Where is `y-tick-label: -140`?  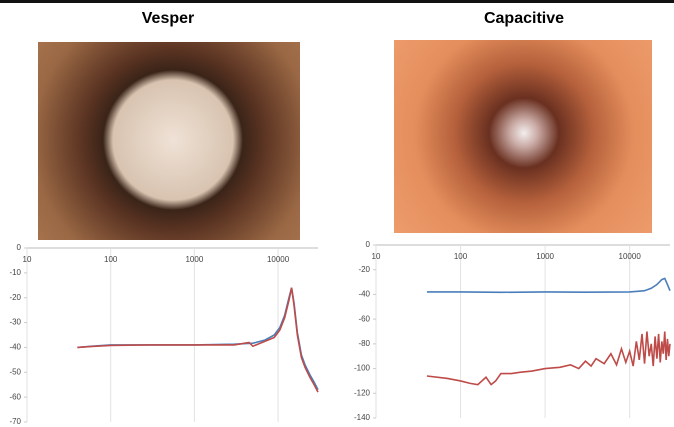
y-tick-label: -140 is located at coordinates (362, 417).